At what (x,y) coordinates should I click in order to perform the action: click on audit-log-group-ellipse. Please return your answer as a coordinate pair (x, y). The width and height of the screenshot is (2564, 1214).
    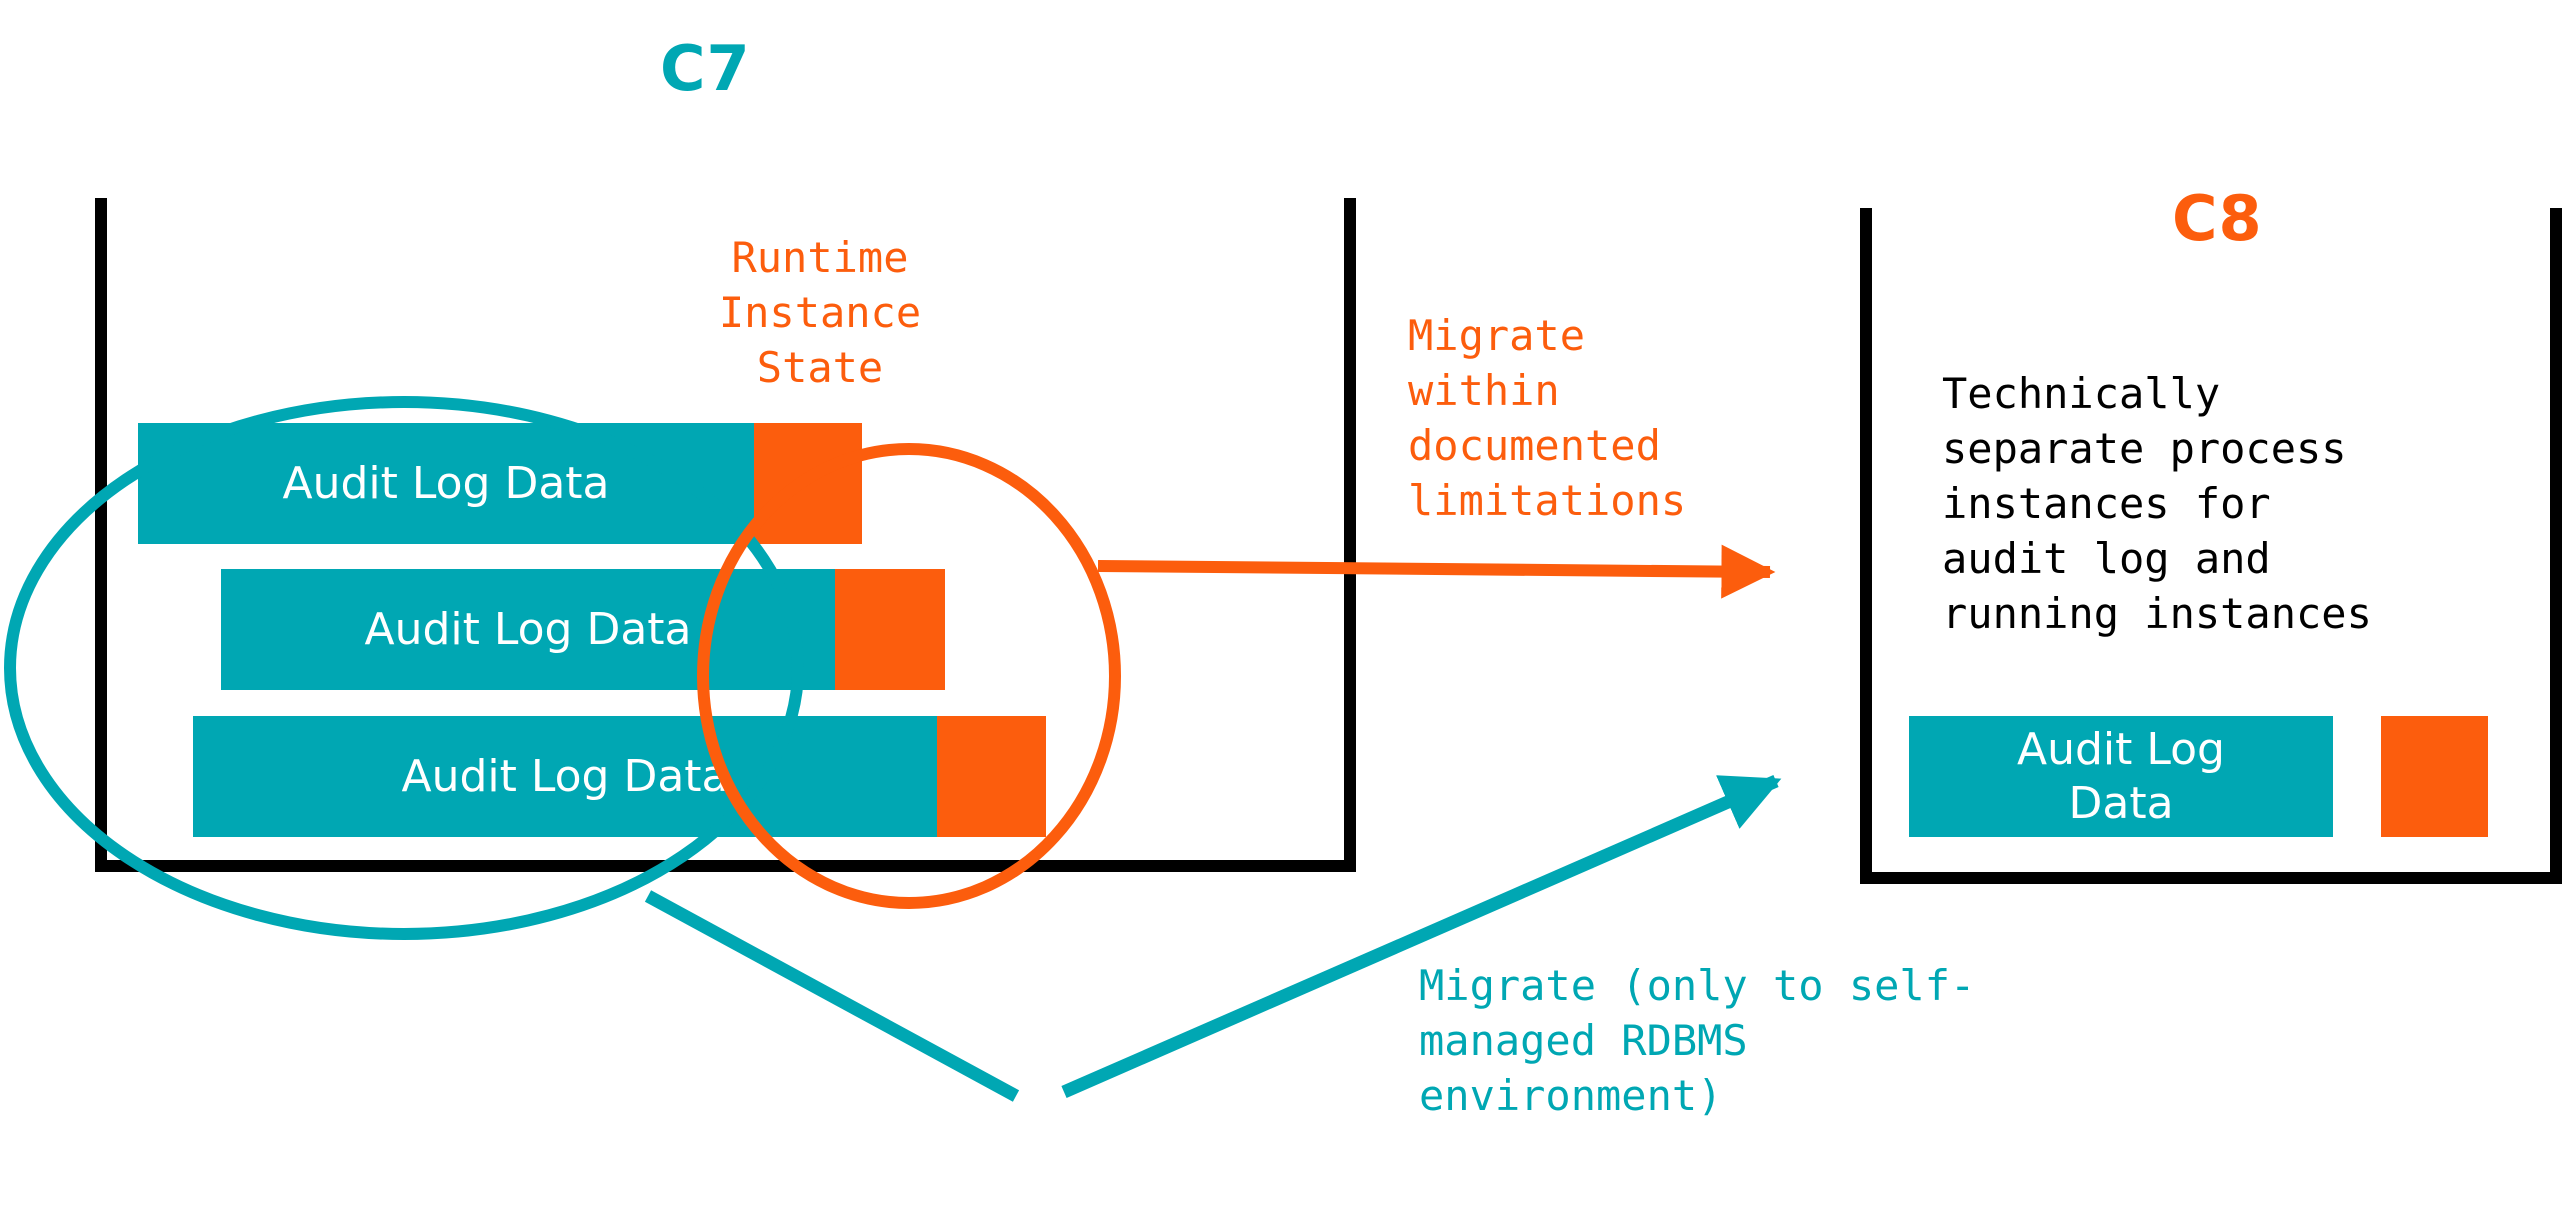
    Looking at the image, I should click on (404, 668).